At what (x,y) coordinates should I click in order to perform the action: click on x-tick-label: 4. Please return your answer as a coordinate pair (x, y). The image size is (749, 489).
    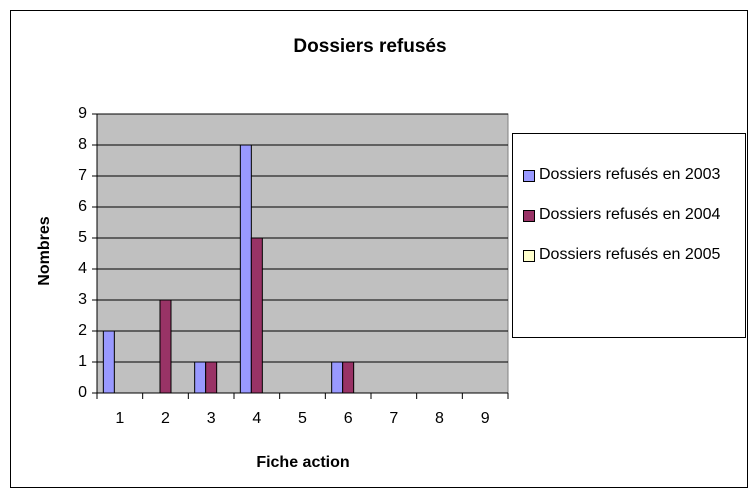
    Looking at the image, I should click on (256, 418).